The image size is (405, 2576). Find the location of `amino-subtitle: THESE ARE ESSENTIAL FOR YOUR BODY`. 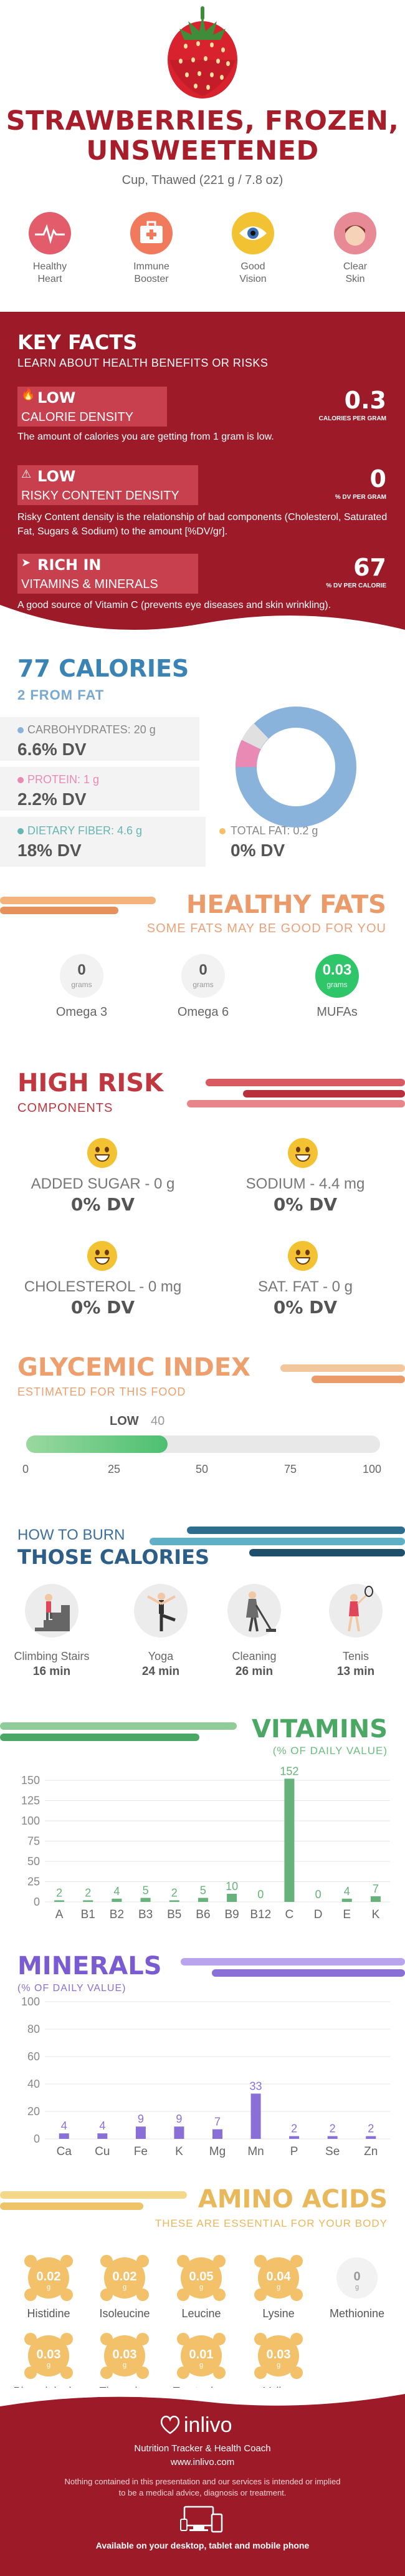

amino-subtitle: THESE ARE ESSENTIAL FOR YOUR BODY is located at coordinates (271, 2223).